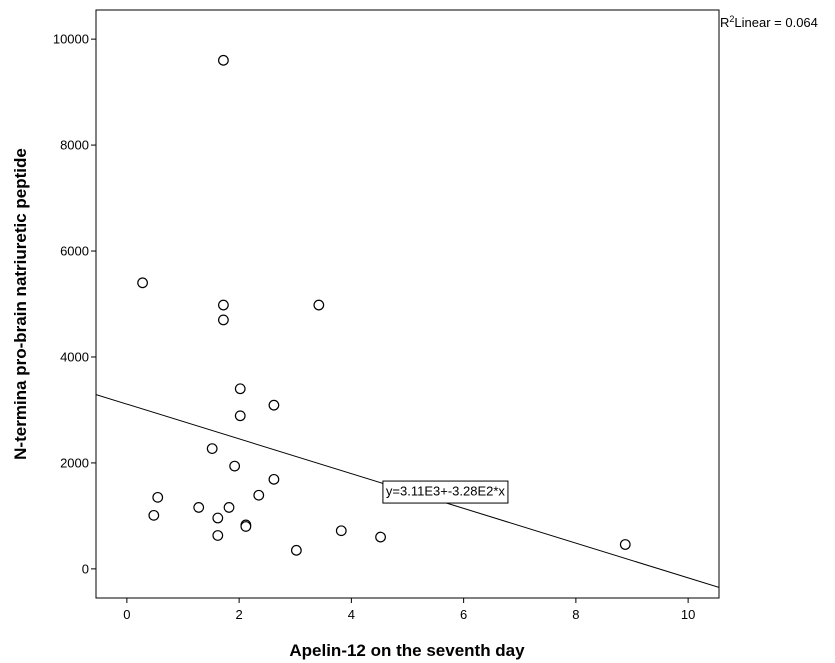  Describe the element at coordinates (409, 610) in the screenshot. I see `x-axis-ticks: 0 2 4 6 8 10` at that location.